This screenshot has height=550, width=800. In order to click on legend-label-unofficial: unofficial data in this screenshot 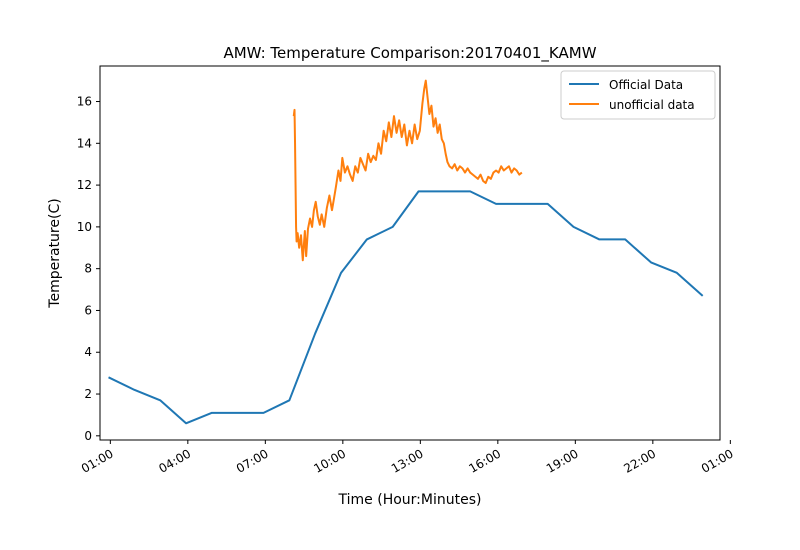, I will do `click(652, 105)`.